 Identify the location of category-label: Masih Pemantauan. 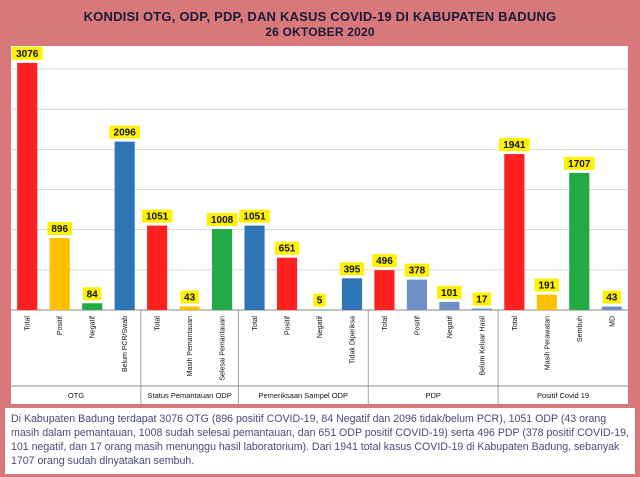
(190, 346).